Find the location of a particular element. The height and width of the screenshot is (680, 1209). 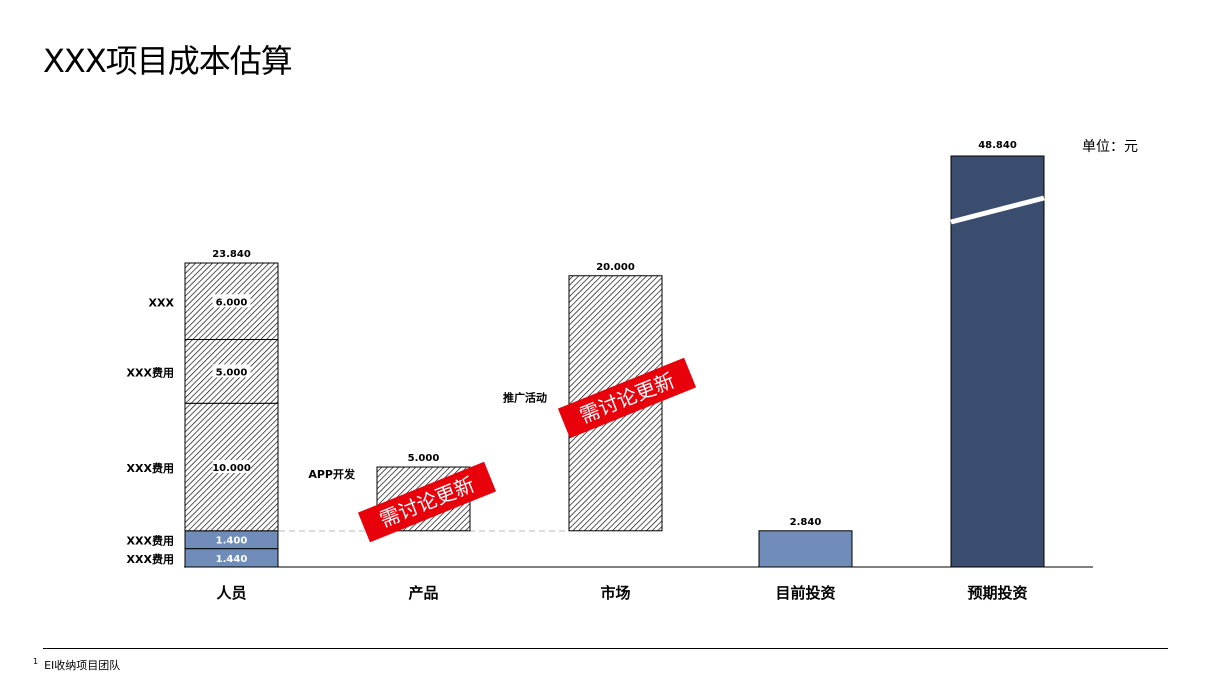

axis-break-mark is located at coordinates (997, 210).